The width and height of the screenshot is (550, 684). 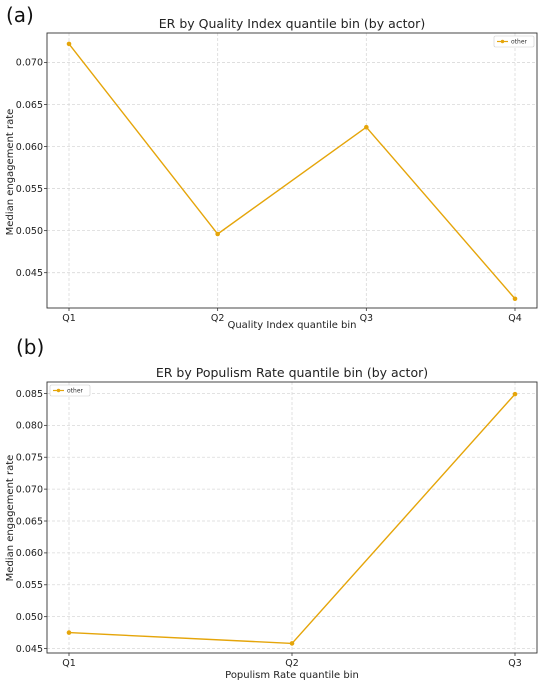 I want to click on x-axis-label-a: Quality Index quantile bin, so click(x=291, y=325).